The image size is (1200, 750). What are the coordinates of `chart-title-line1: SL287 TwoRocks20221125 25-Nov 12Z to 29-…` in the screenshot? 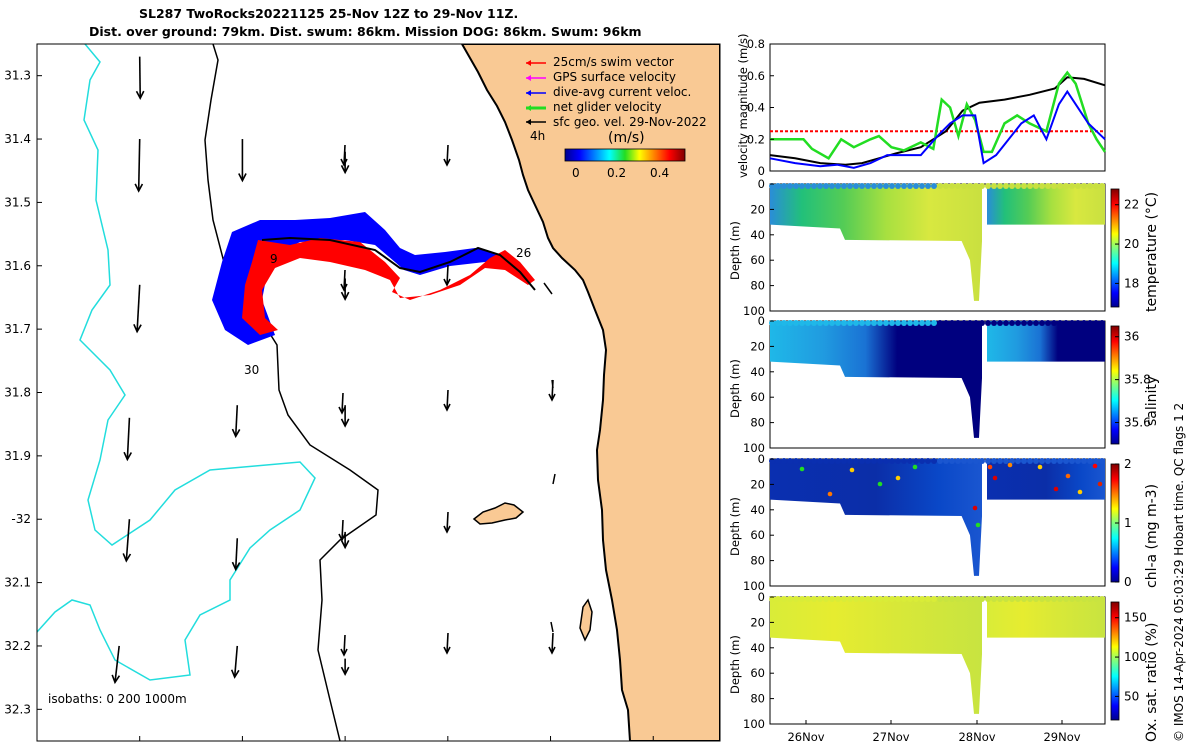 It's located at (329, 13).